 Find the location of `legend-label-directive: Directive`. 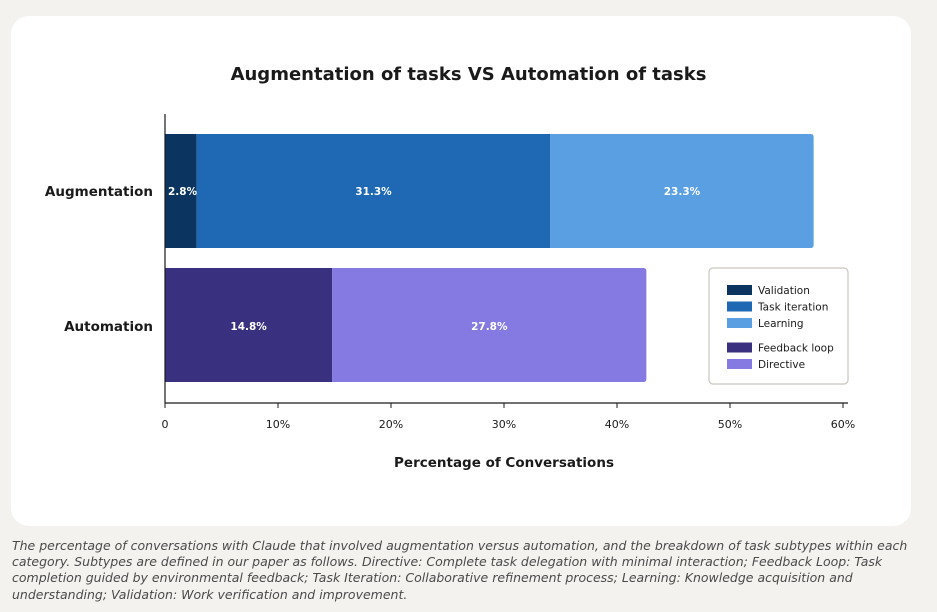

legend-label-directive: Directive is located at coordinates (781, 365).